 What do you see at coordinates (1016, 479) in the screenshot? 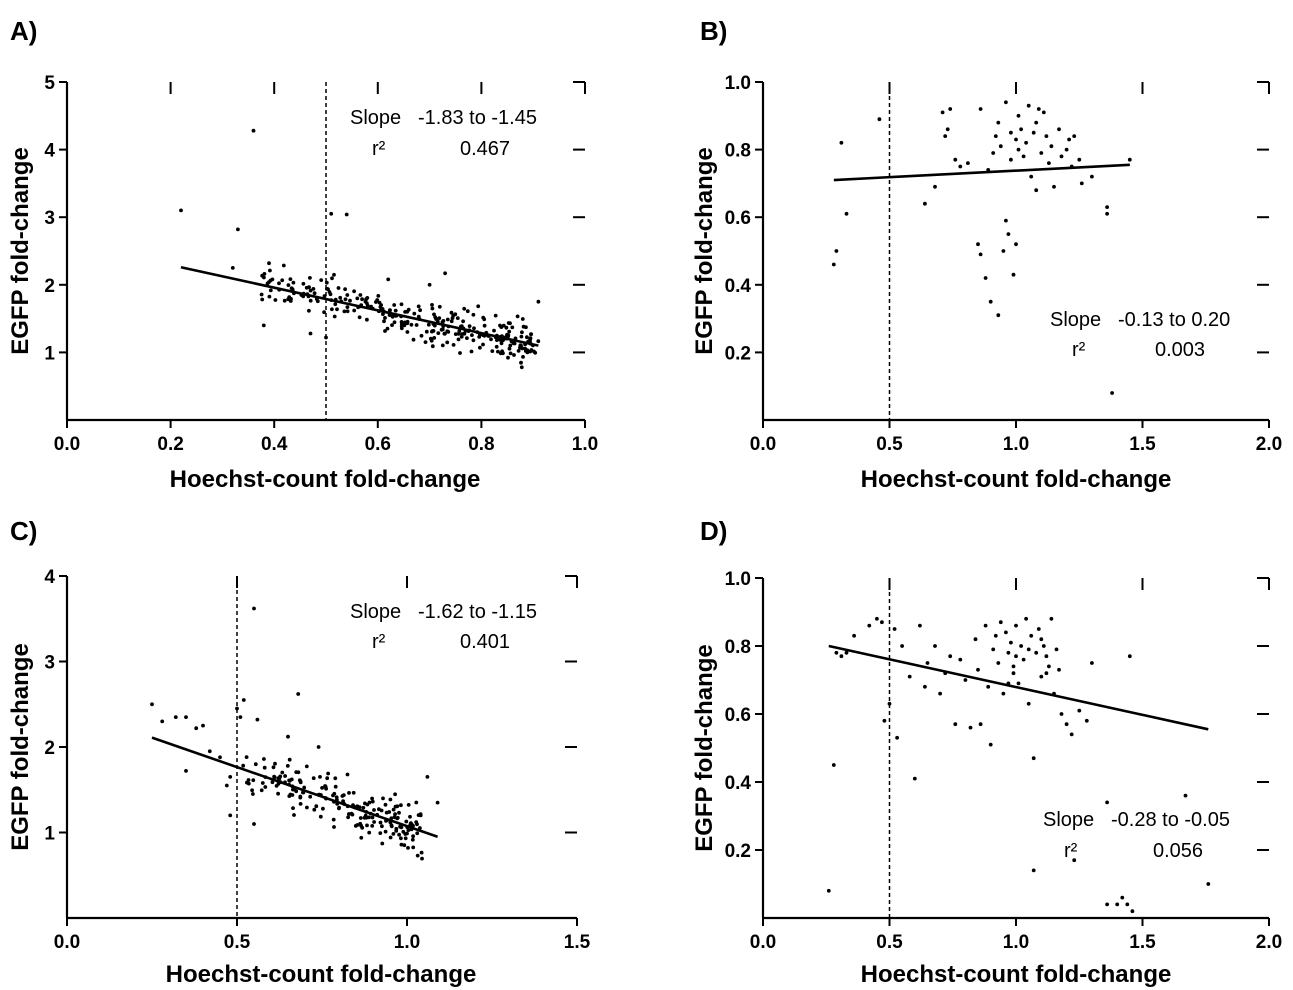
I see `x-axis-title: Hoechst-count fold-change` at bounding box center [1016, 479].